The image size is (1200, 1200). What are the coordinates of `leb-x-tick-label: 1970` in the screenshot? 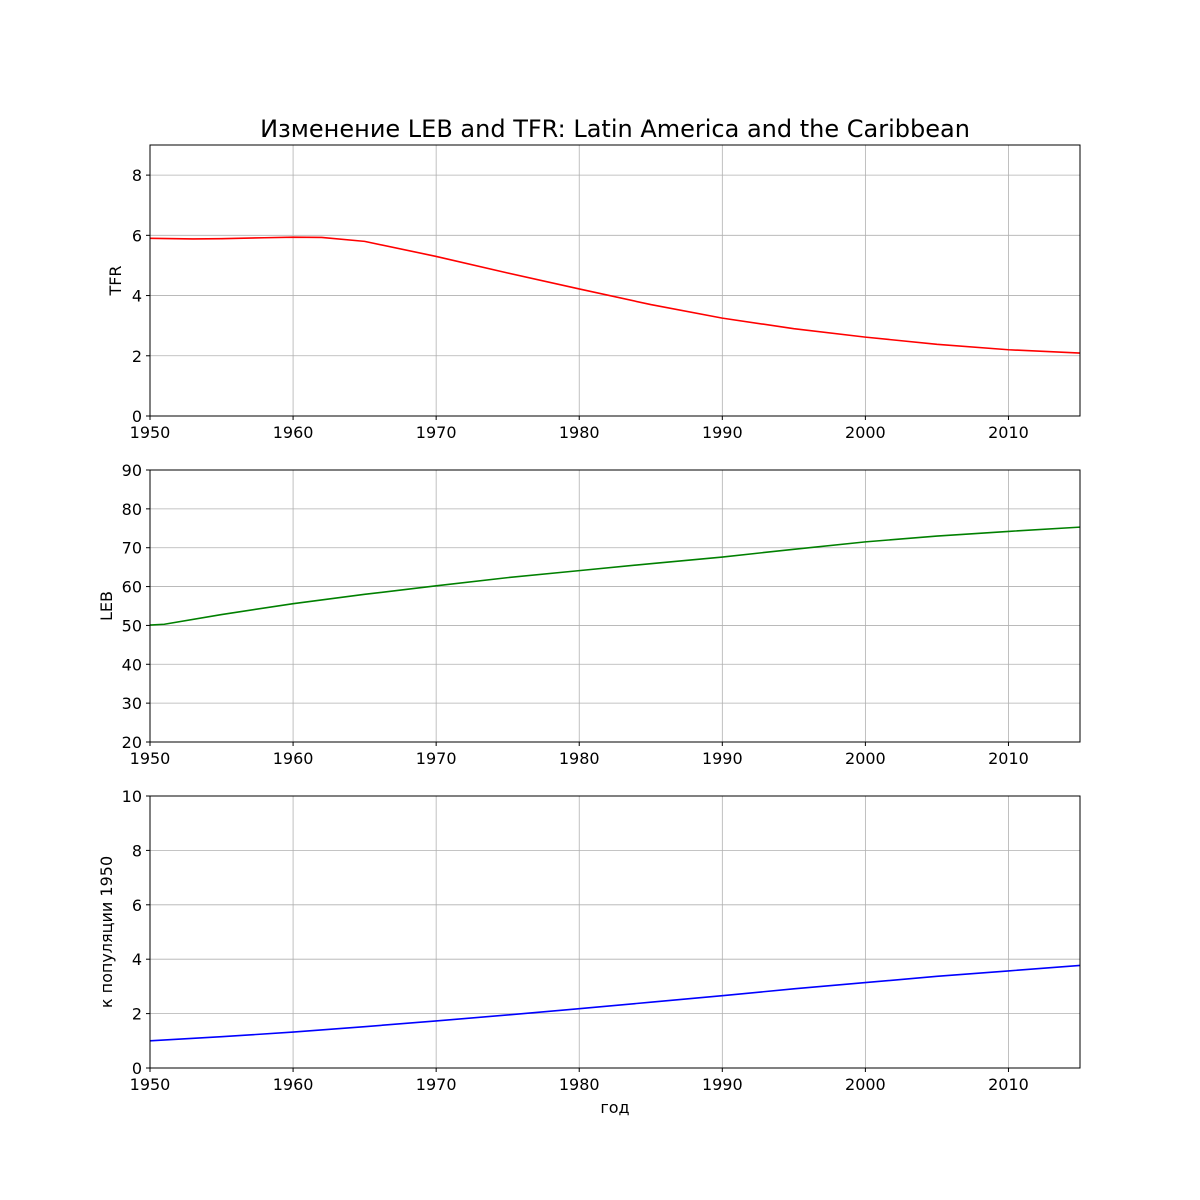 It's located at (436, 758).